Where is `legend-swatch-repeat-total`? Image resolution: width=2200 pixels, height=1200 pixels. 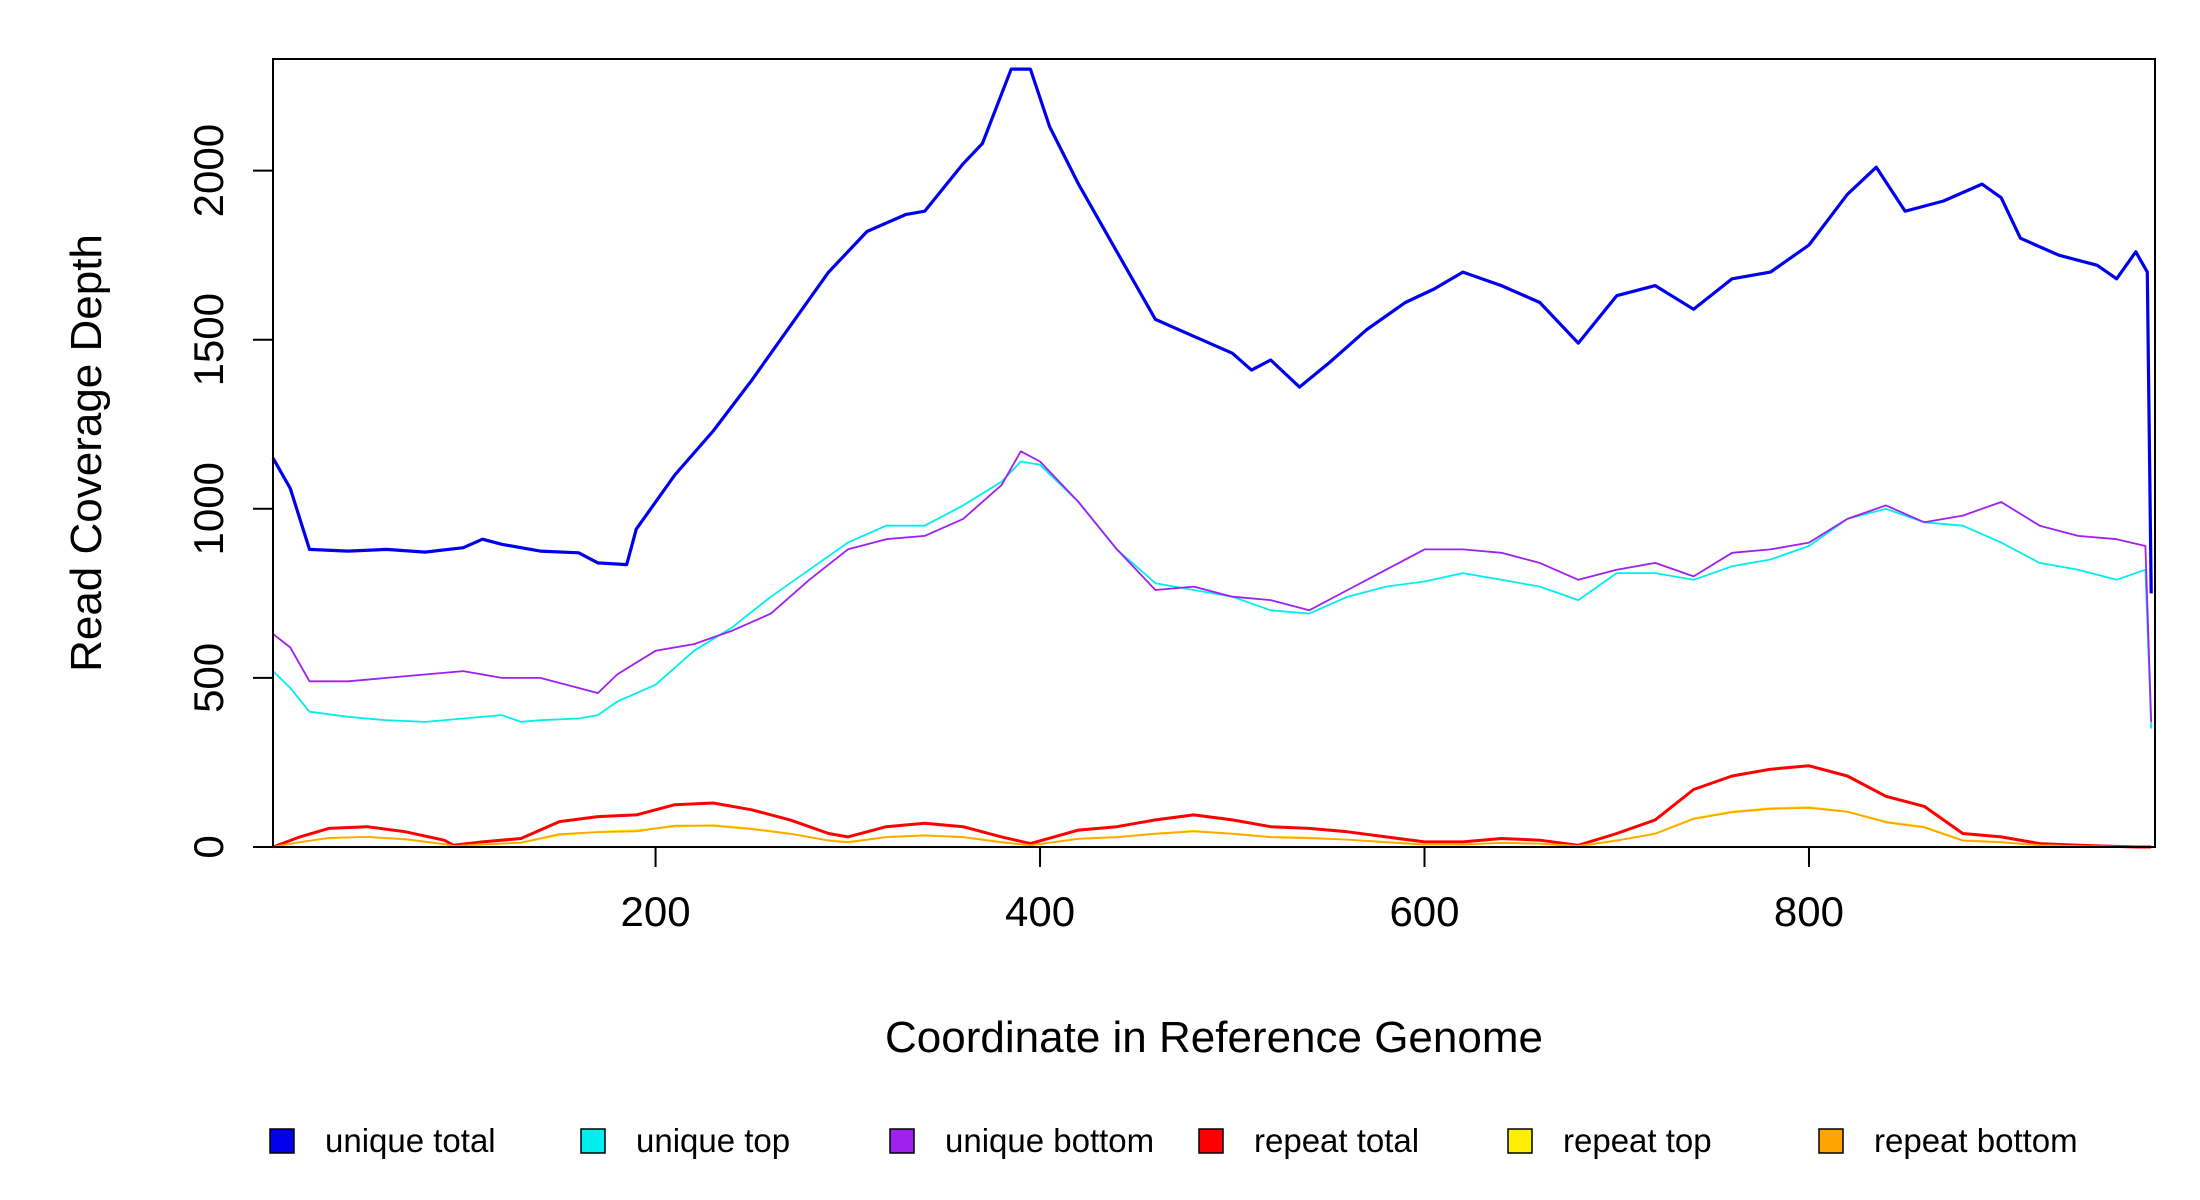 legend-swatch-repeat-total is located at coordinates (1211, 1141).